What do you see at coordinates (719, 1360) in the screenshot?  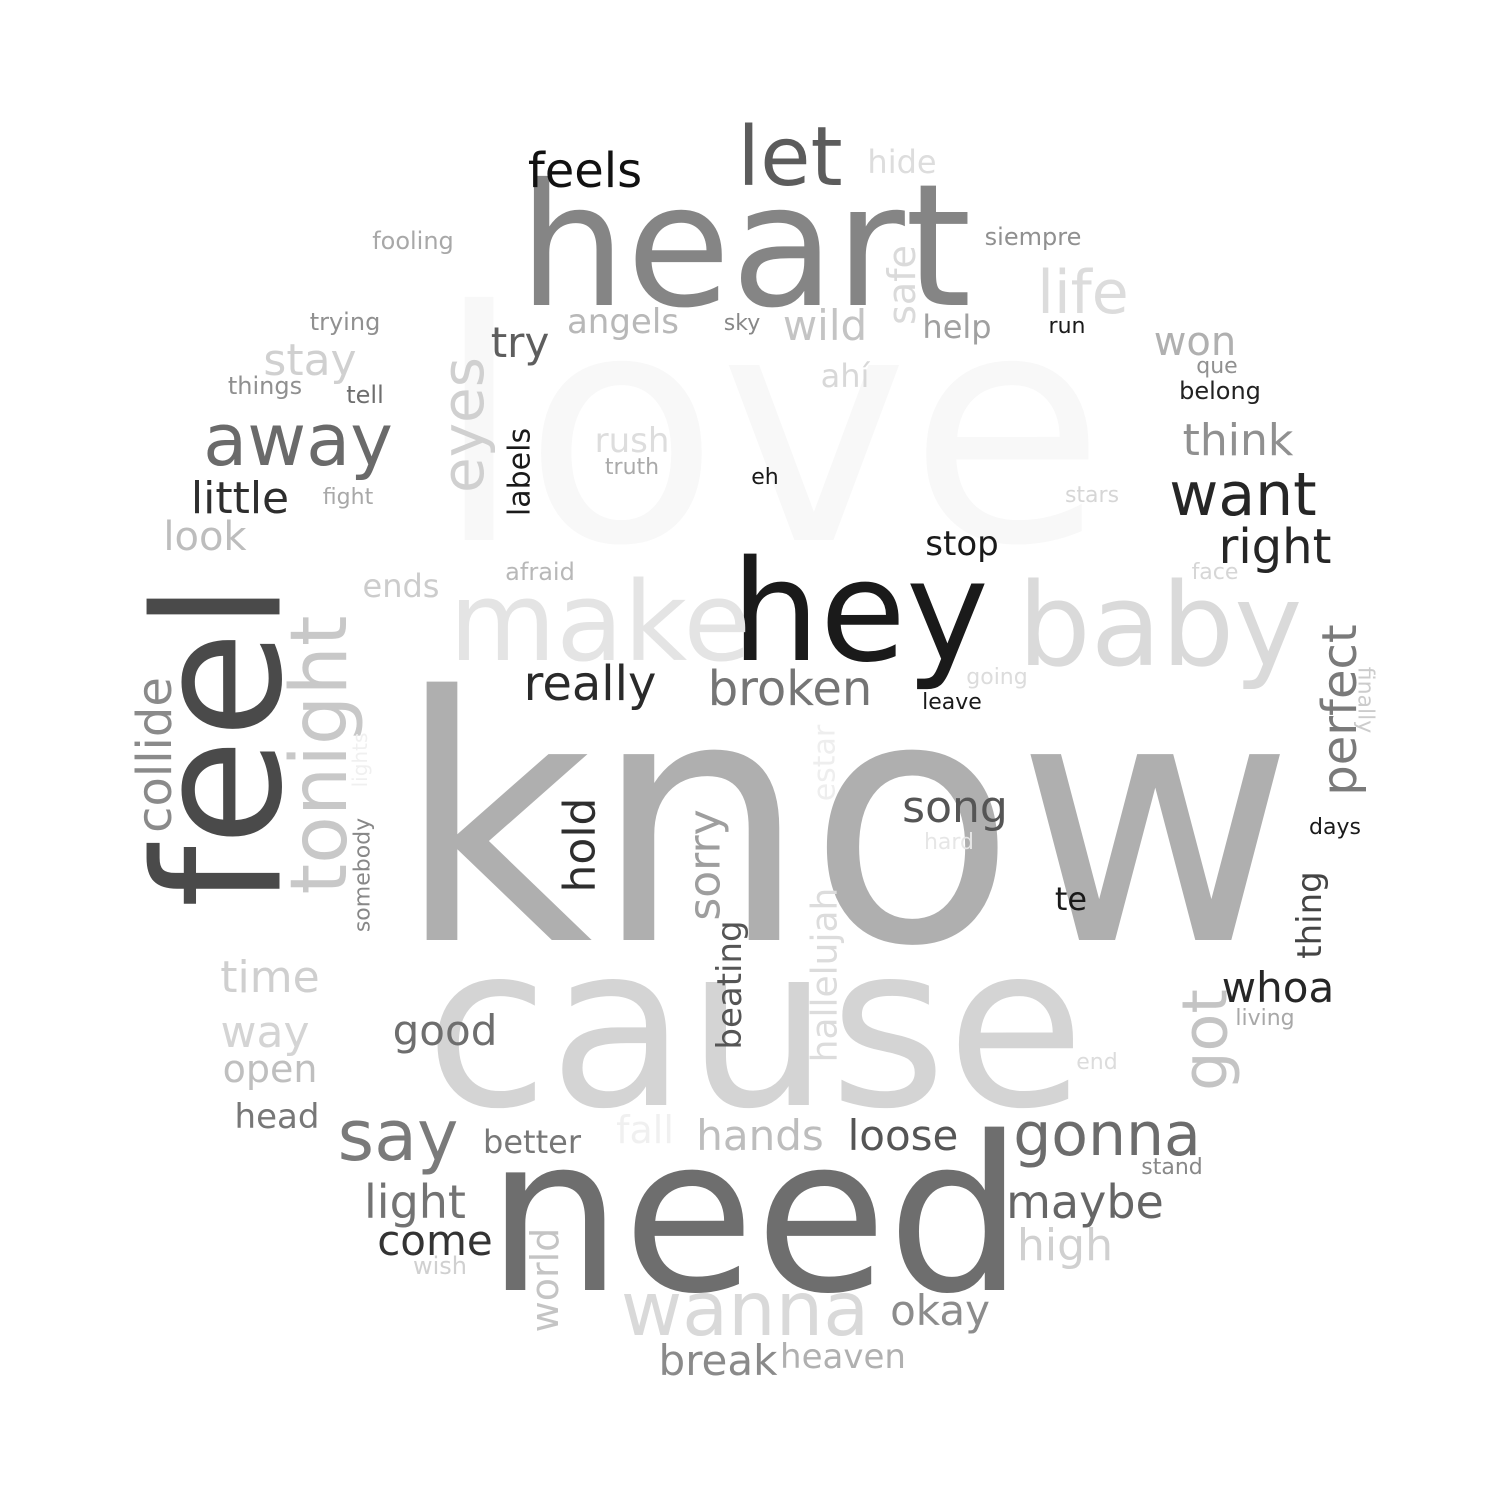 I see `word-break: break` at bounding box center [719, 1360].